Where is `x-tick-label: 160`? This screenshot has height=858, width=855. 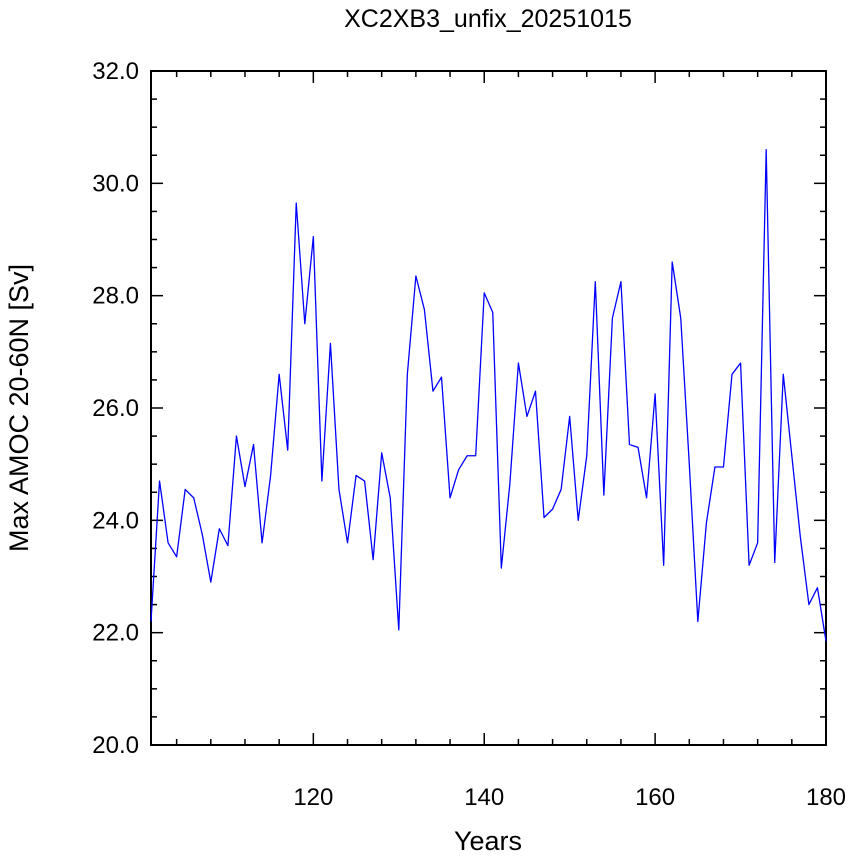 x-tick-label: 160 is located at coordinates (655, 797).